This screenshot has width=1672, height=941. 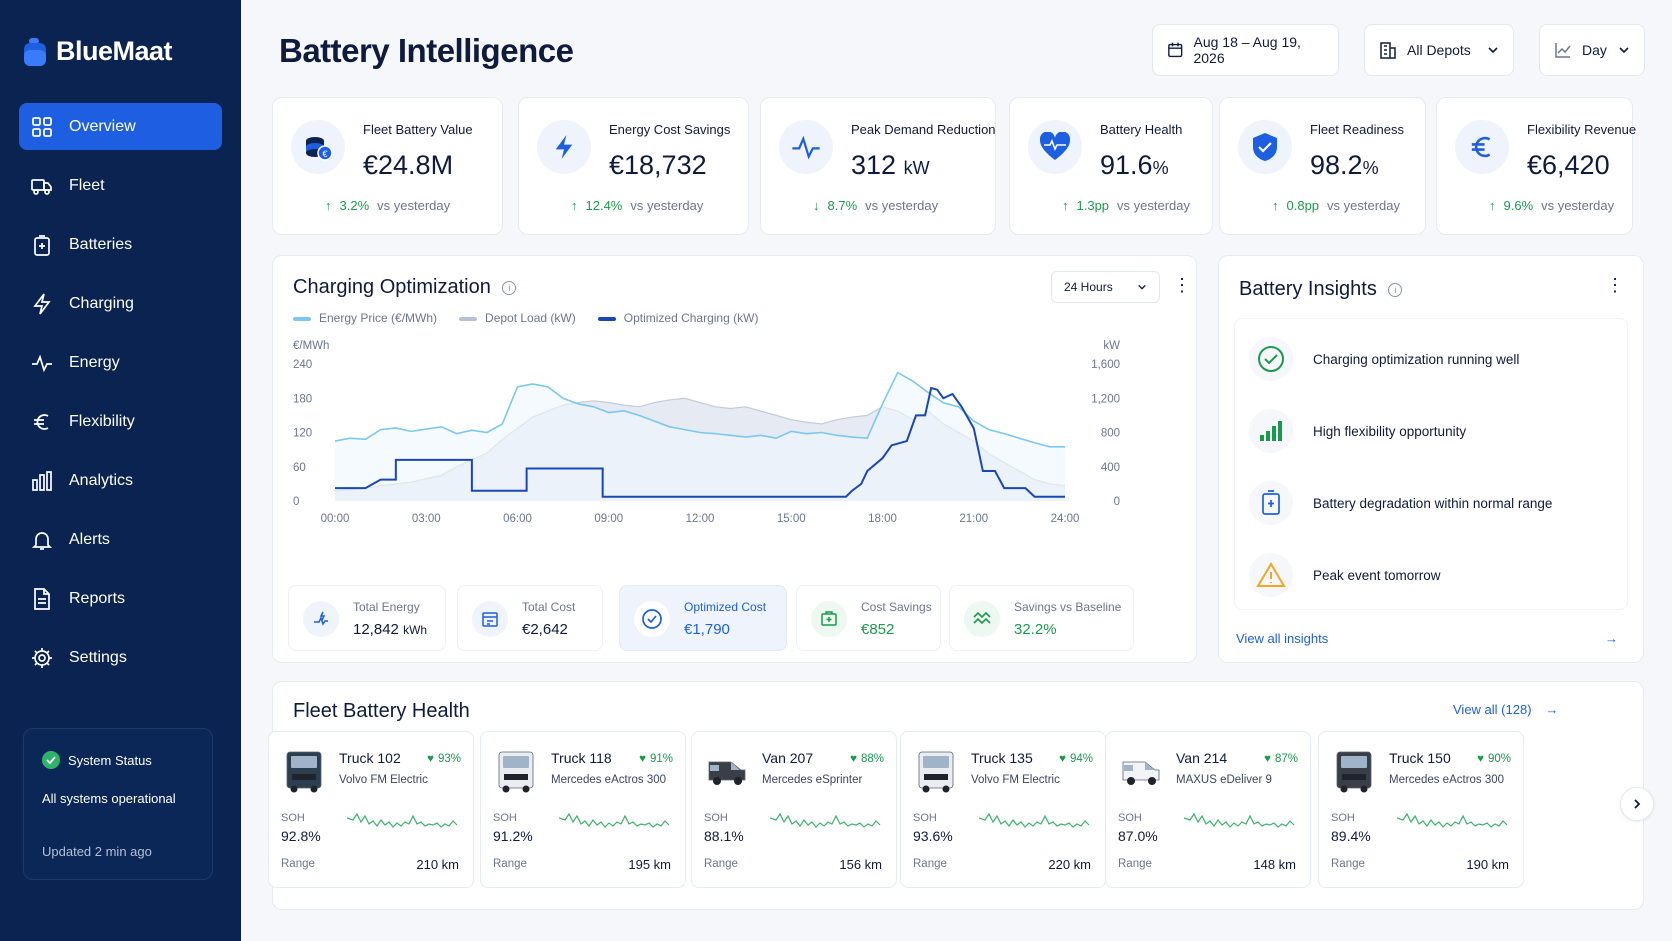 What do you see at coordinates (109, 798) in the screenshot?
I see `system-status-message: All systems operational` at bounding box center [109, 798].